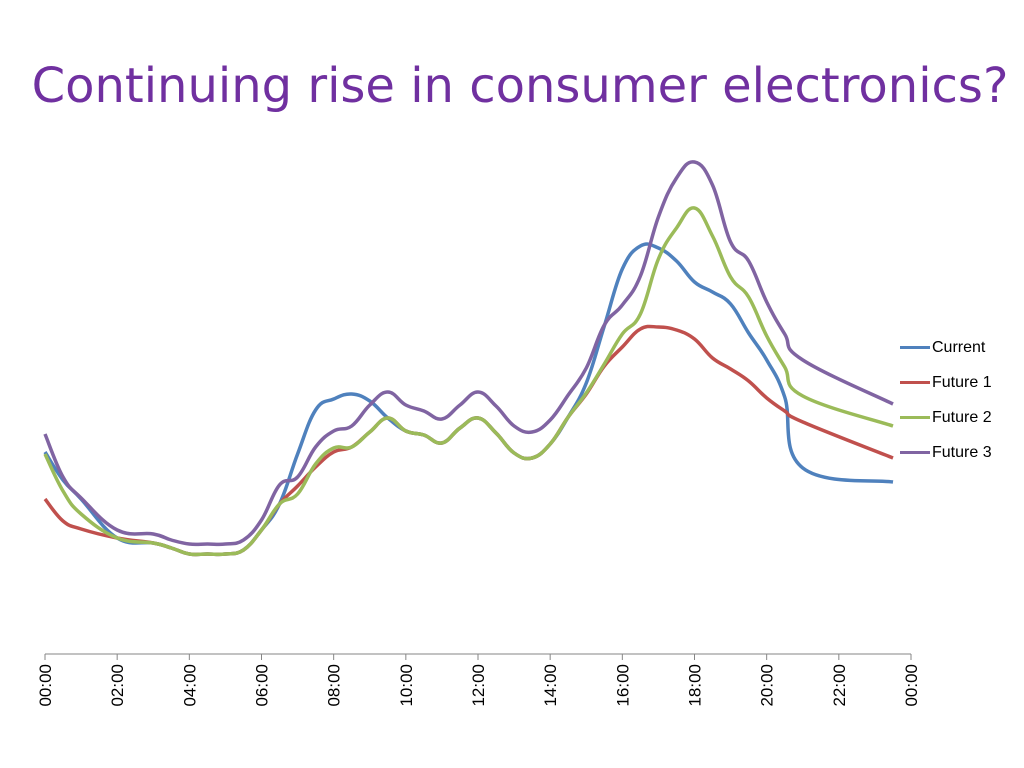 Image resolution: width=1024 pixels, height=768 pixels. I want to click on x-tick-label: 12:00, so click(478, 685).